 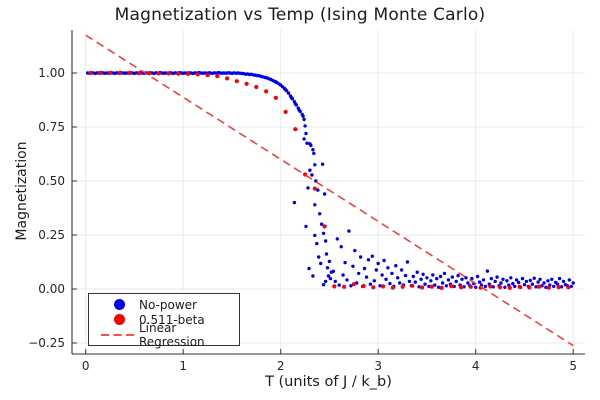 I want to click on red-circle-marker-icon, so click(x=119, y=319).